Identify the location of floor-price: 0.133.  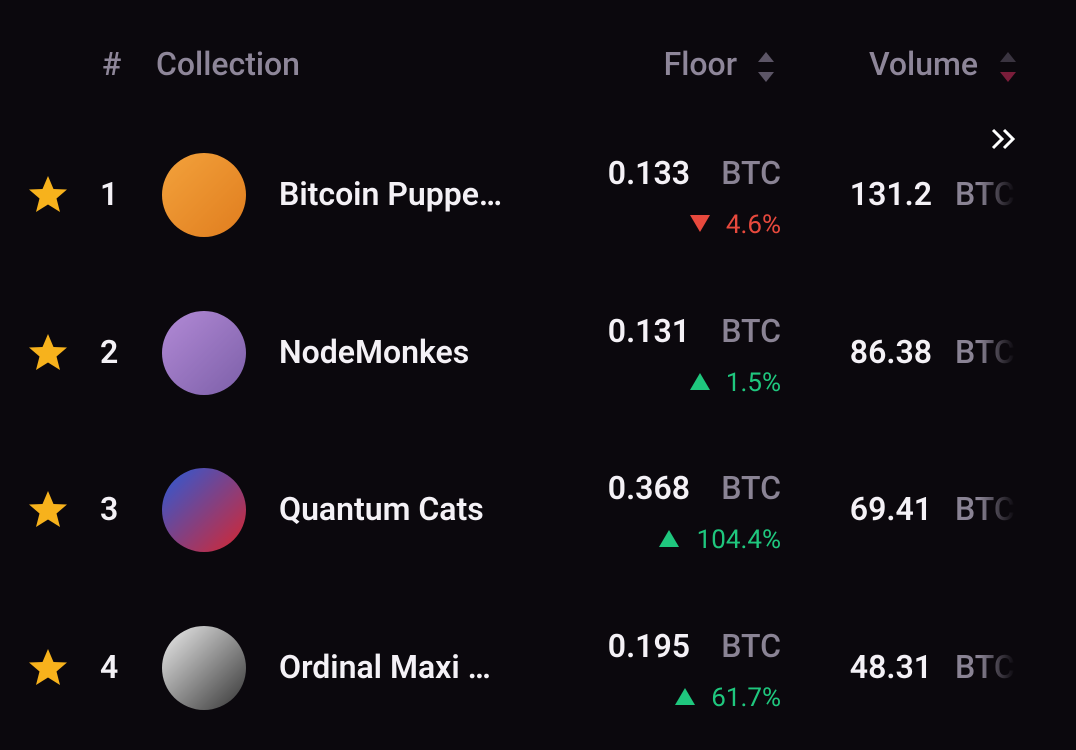
(648, 173).